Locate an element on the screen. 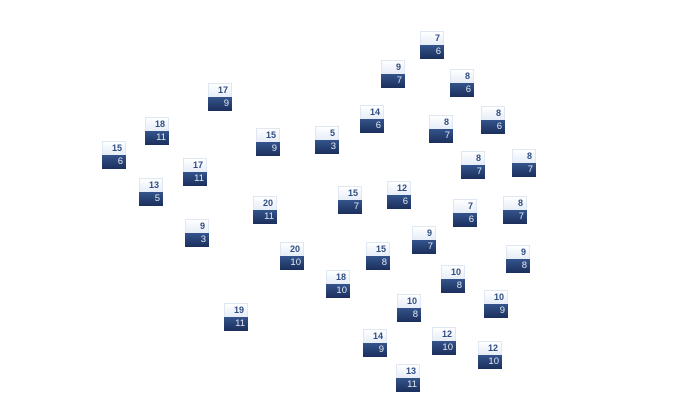  node-card: 19 11 is located at coordinates (236, 317).